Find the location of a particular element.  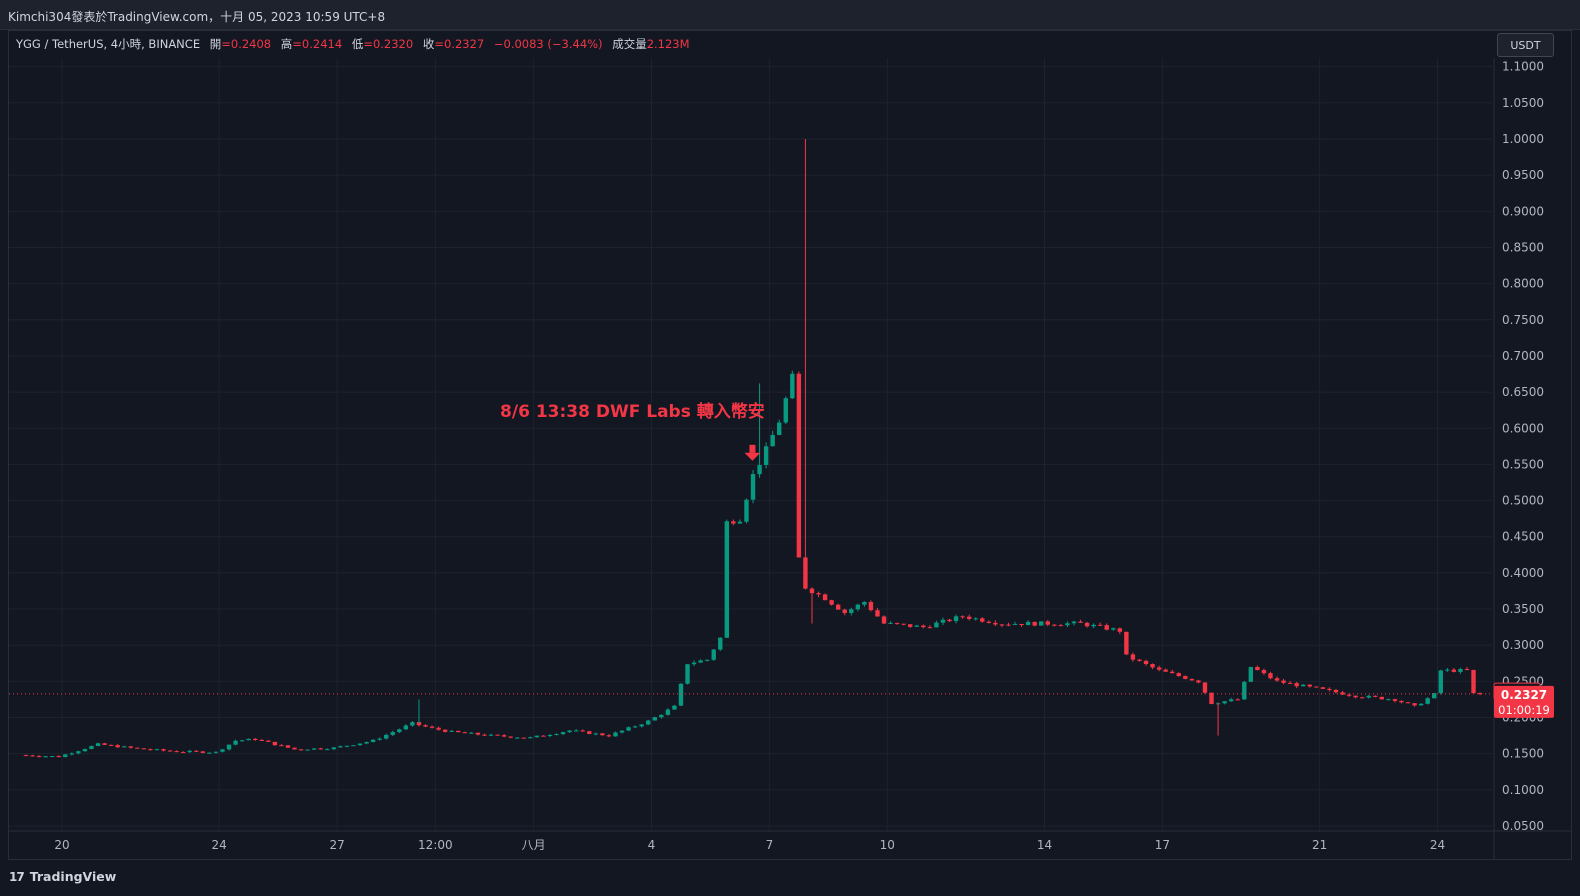

y-tick-label: 0.5500 is located at coordinates (1523, 464).